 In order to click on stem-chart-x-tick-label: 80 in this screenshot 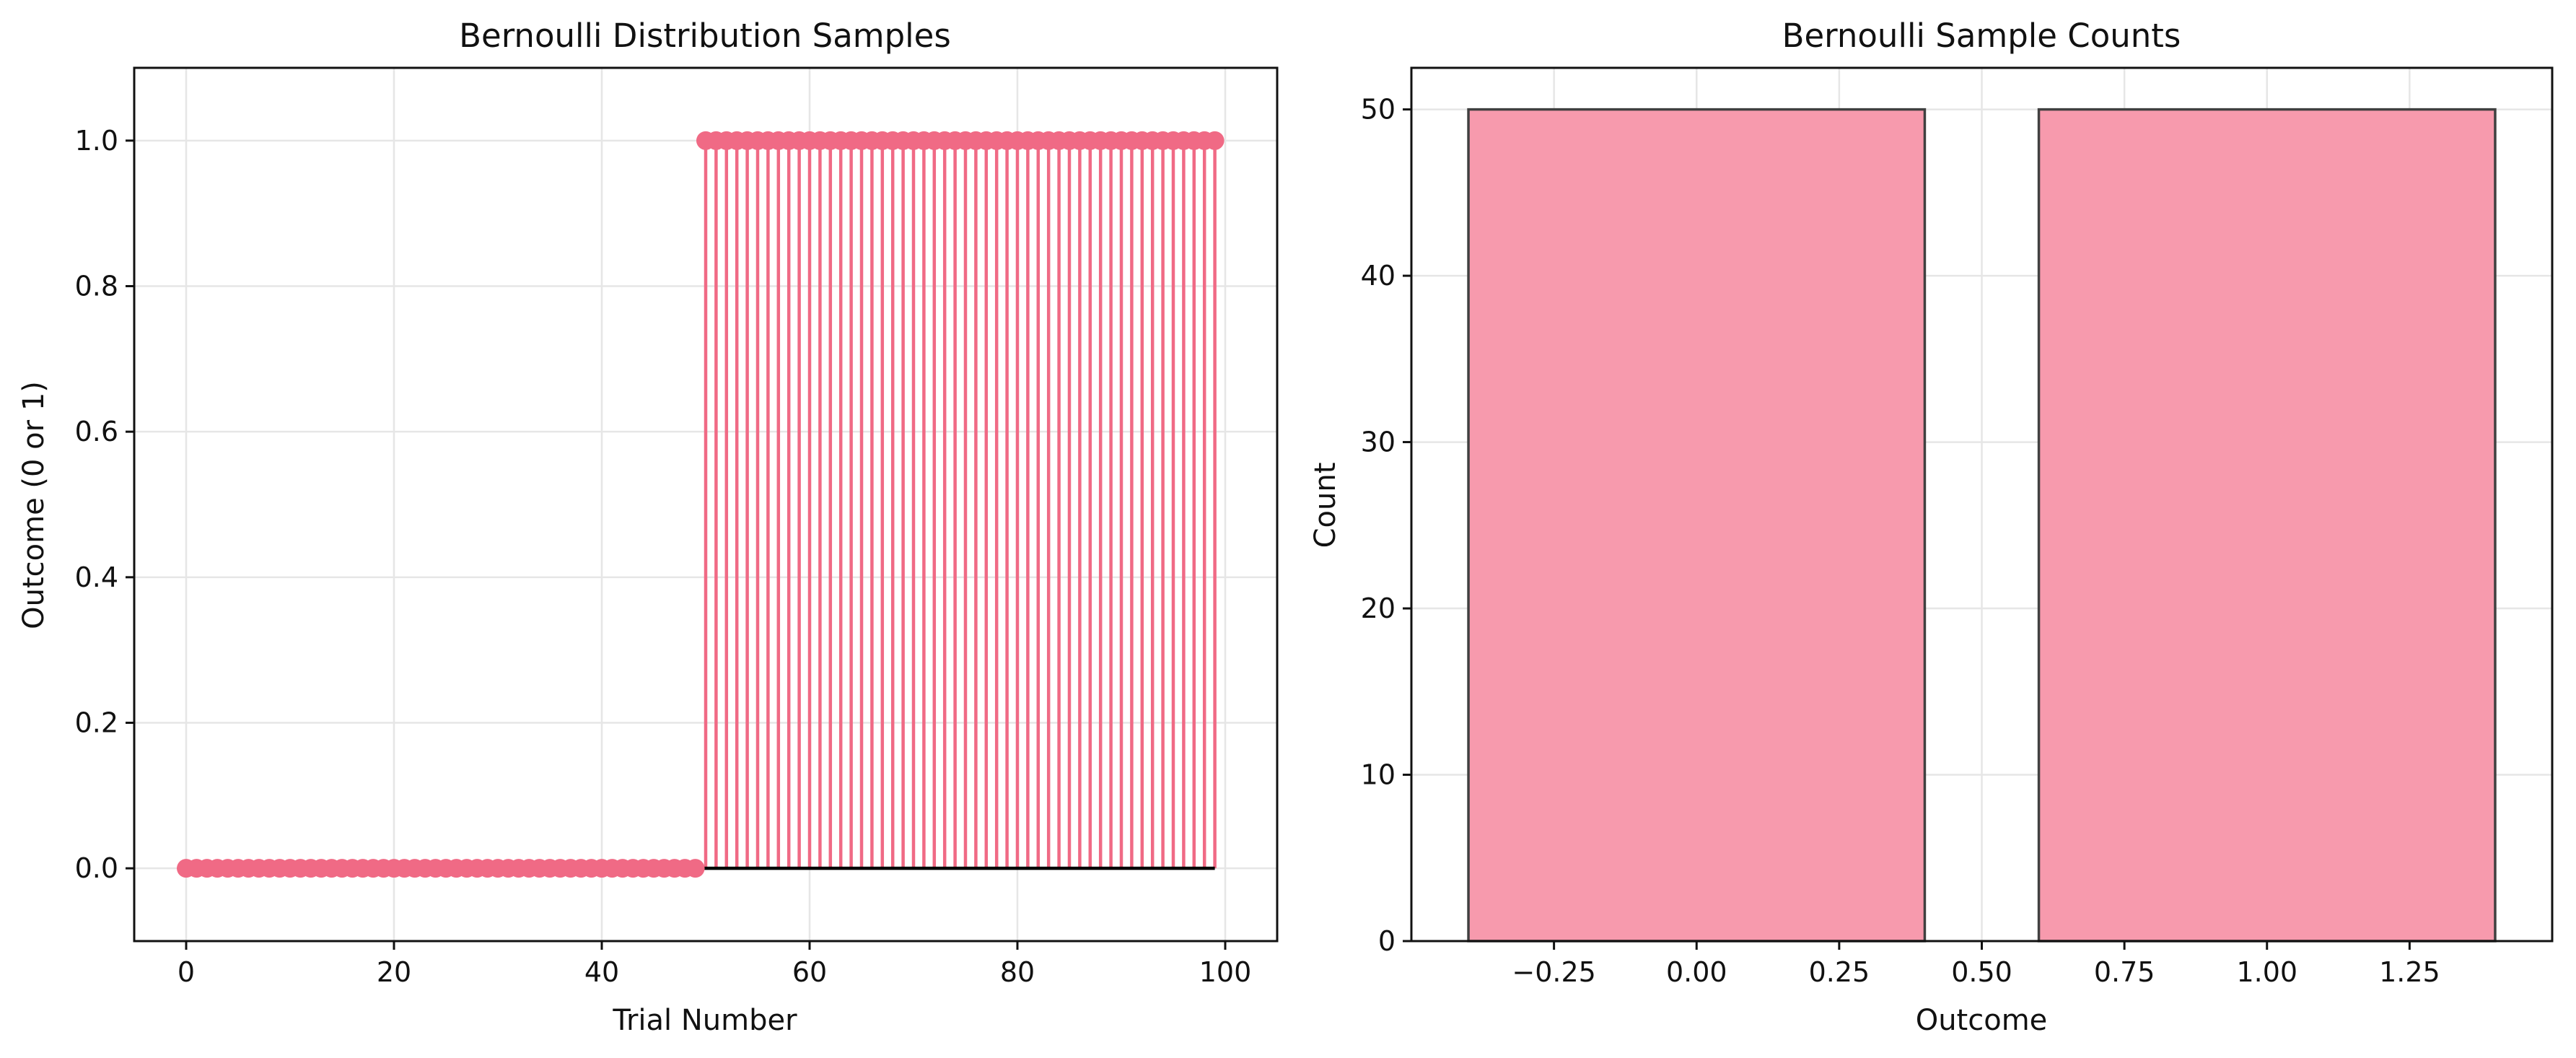, I will do `click(1017, 972)`.